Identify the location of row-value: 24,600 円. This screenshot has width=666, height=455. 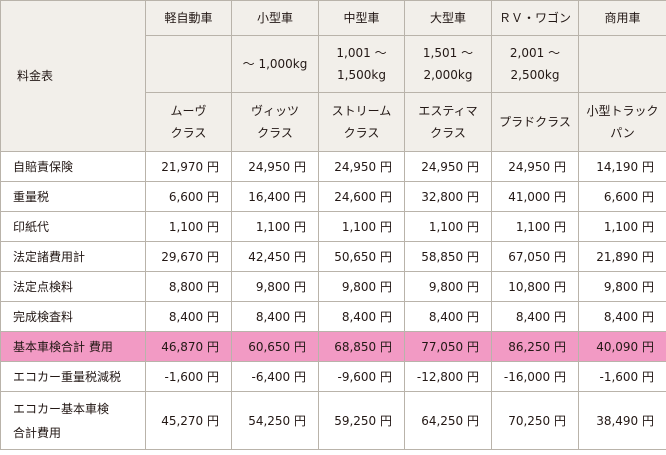
(361, 196).